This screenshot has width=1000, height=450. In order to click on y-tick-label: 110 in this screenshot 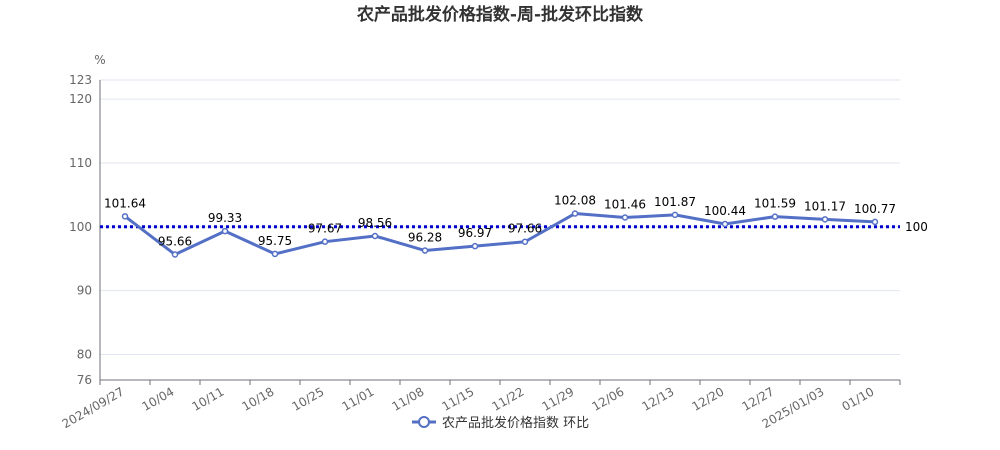, I will do `click(80, 163)`.